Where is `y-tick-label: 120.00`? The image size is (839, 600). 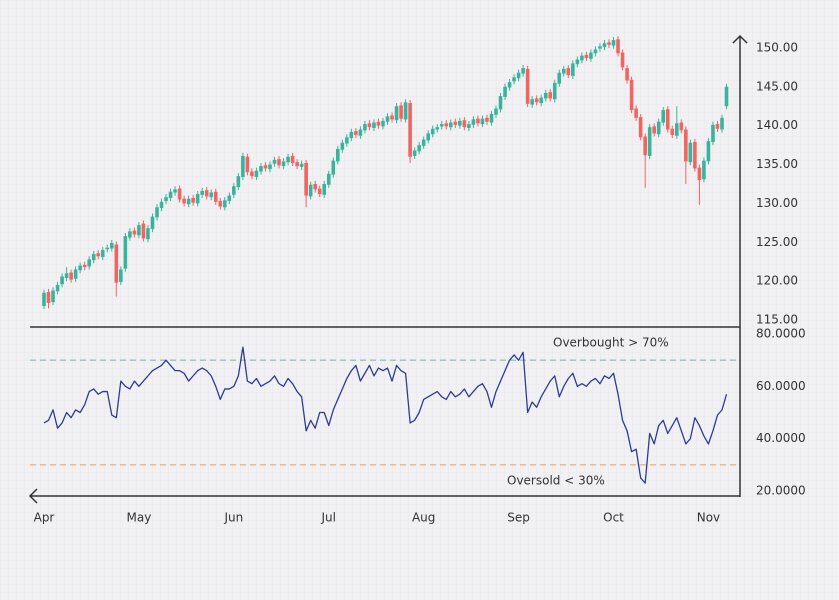
y-tick-label: 120.00 is located at coordinates (777, 281).